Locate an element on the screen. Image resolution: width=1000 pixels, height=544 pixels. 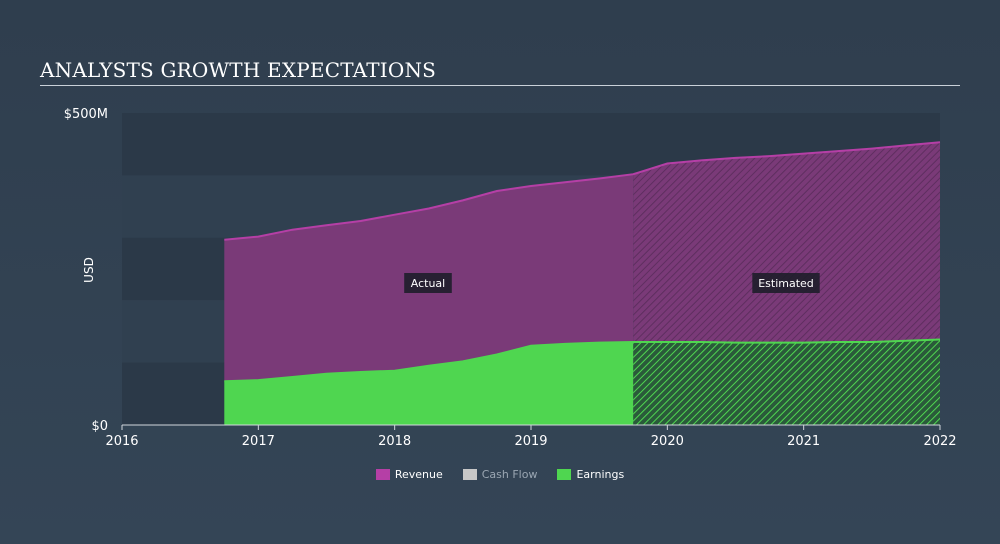
actual-label: Actual is located at coordinates (428, 283).